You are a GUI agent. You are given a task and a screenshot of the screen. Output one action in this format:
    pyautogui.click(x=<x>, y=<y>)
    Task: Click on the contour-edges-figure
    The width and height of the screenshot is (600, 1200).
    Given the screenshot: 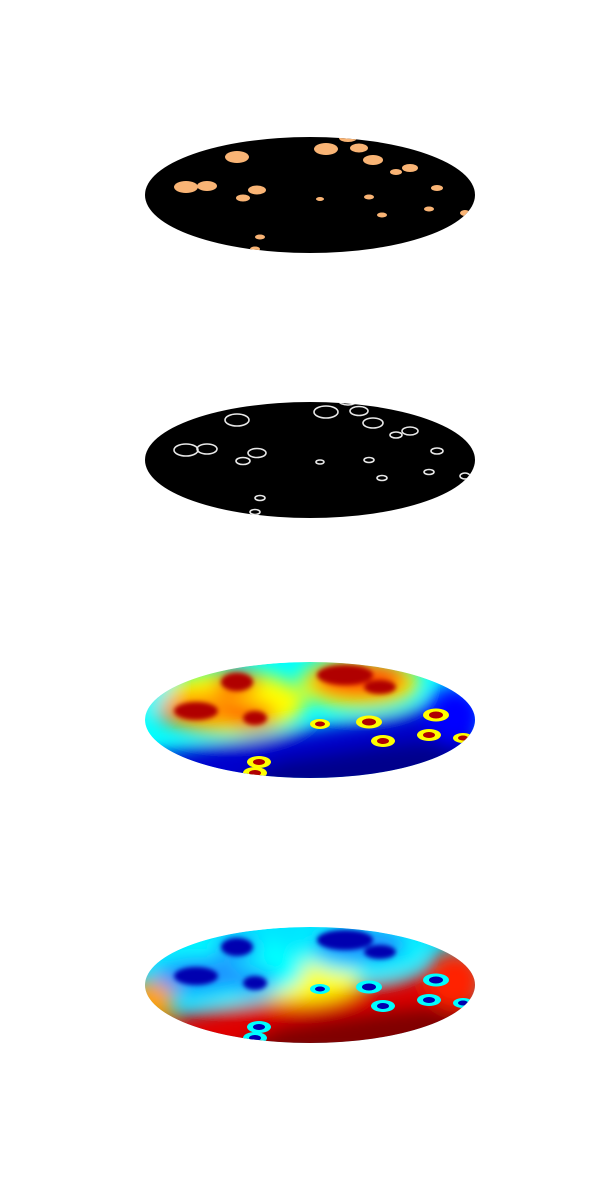 What is the action you would take?
    pyautogui.click(x=310, y=460)
    